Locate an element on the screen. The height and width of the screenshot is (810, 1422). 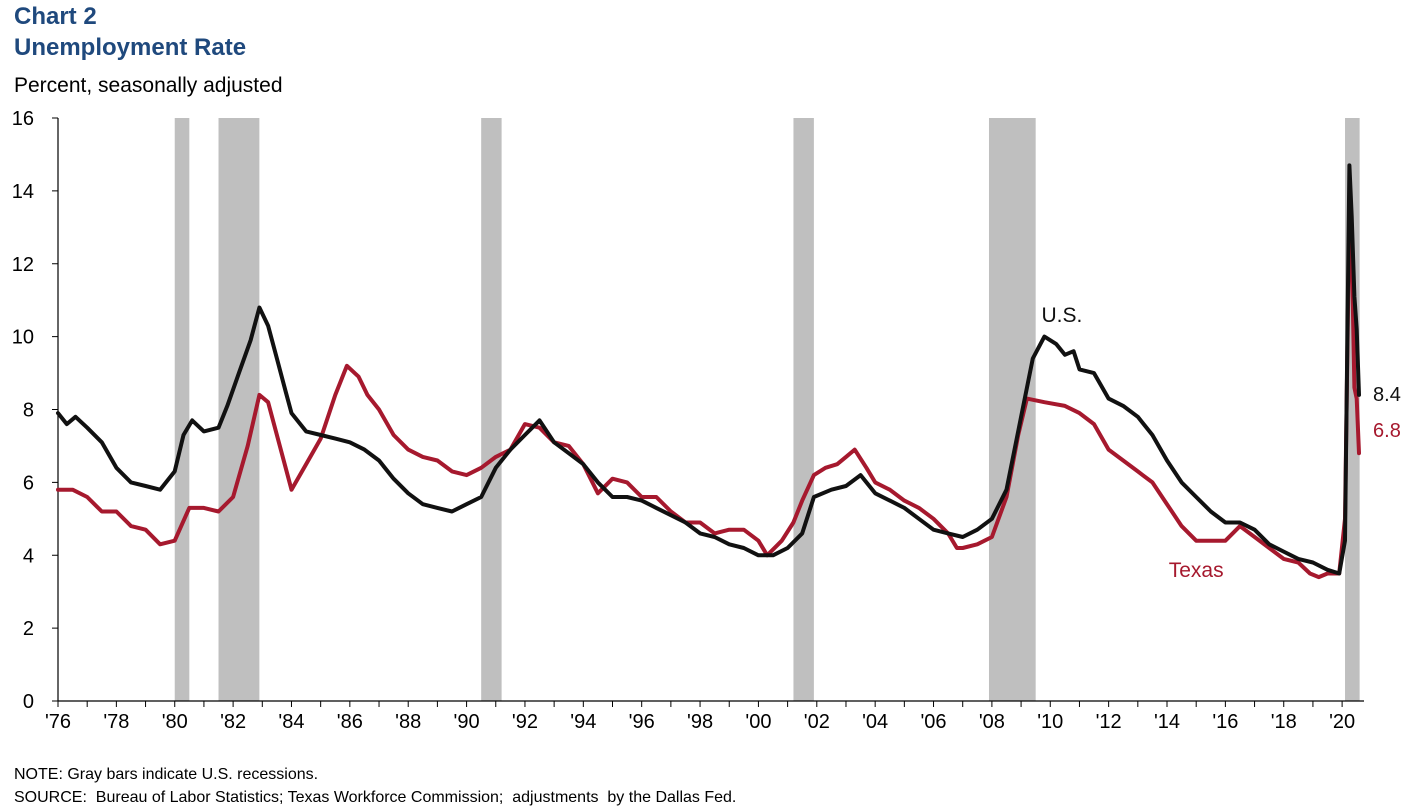
y-tick-label: 0 is located at coordinates (28, 702).